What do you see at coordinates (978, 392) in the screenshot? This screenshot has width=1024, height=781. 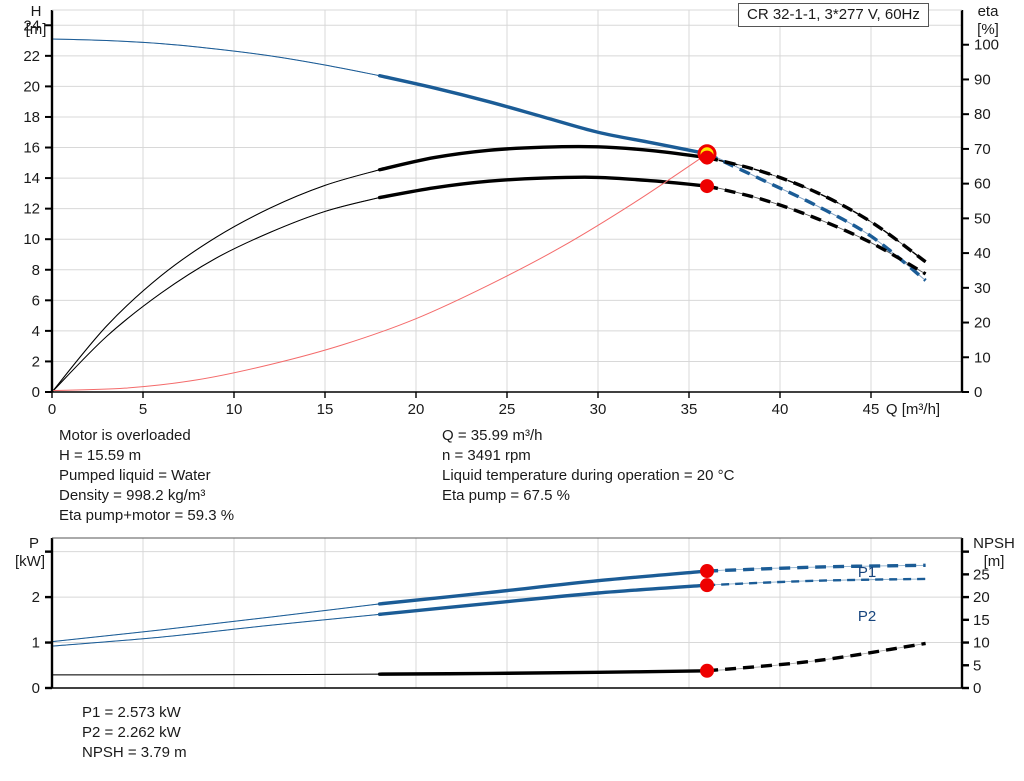 I see `right-axis-tick-label: 0` at bounding box center [978, 392].